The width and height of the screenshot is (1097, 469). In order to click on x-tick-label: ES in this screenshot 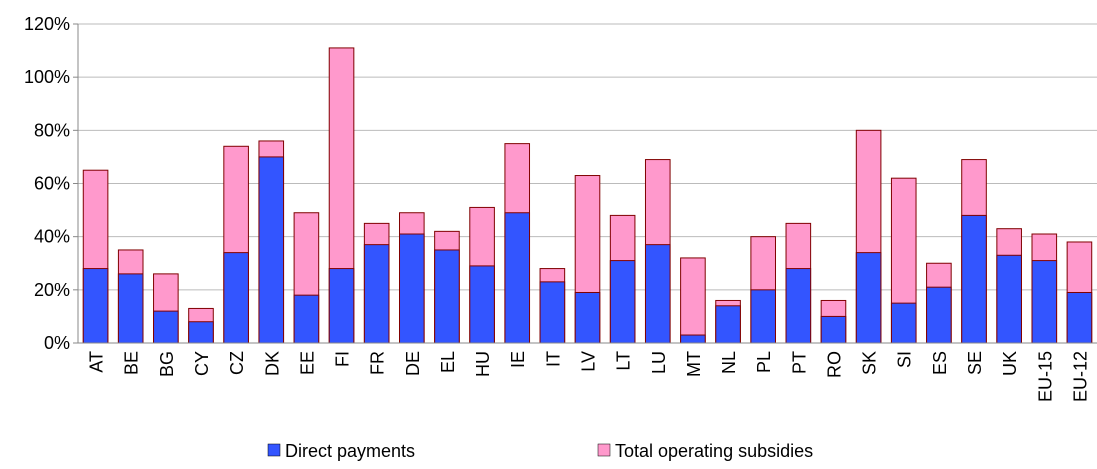, I will do `click(940, 363)`.